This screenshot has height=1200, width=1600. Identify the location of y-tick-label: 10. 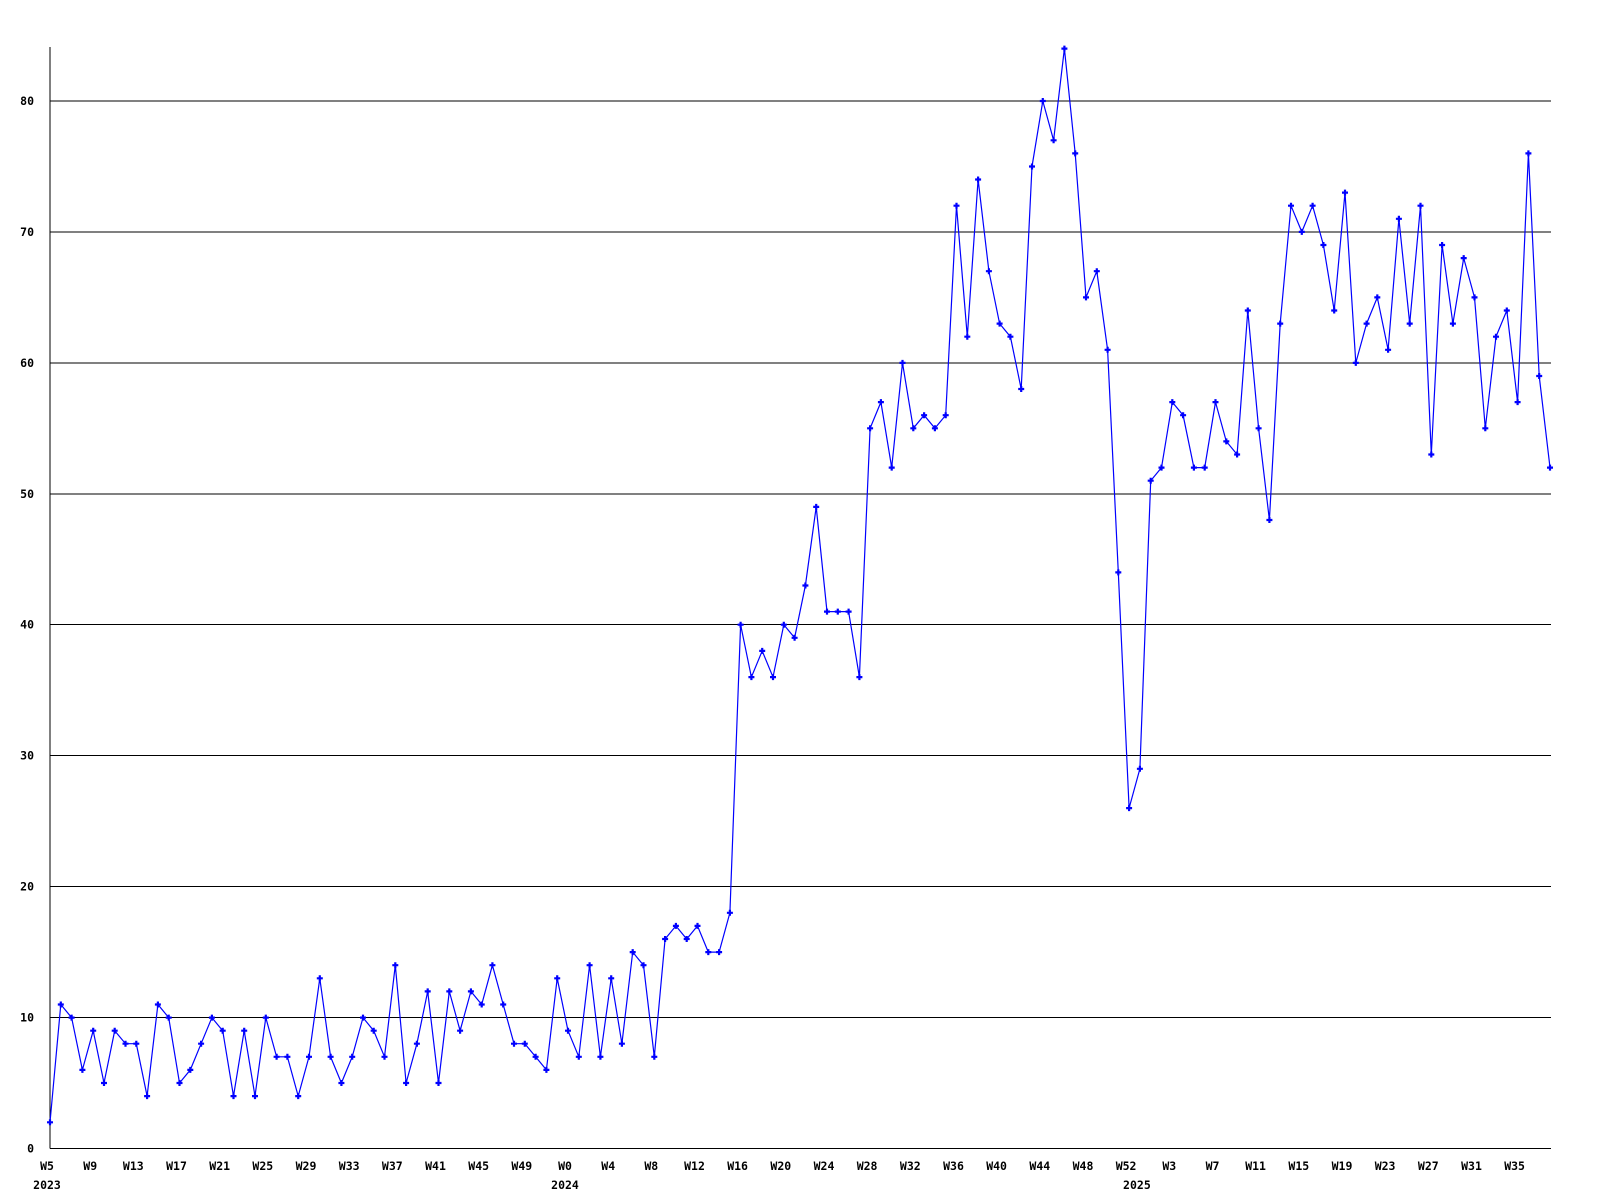
(27, 1018).